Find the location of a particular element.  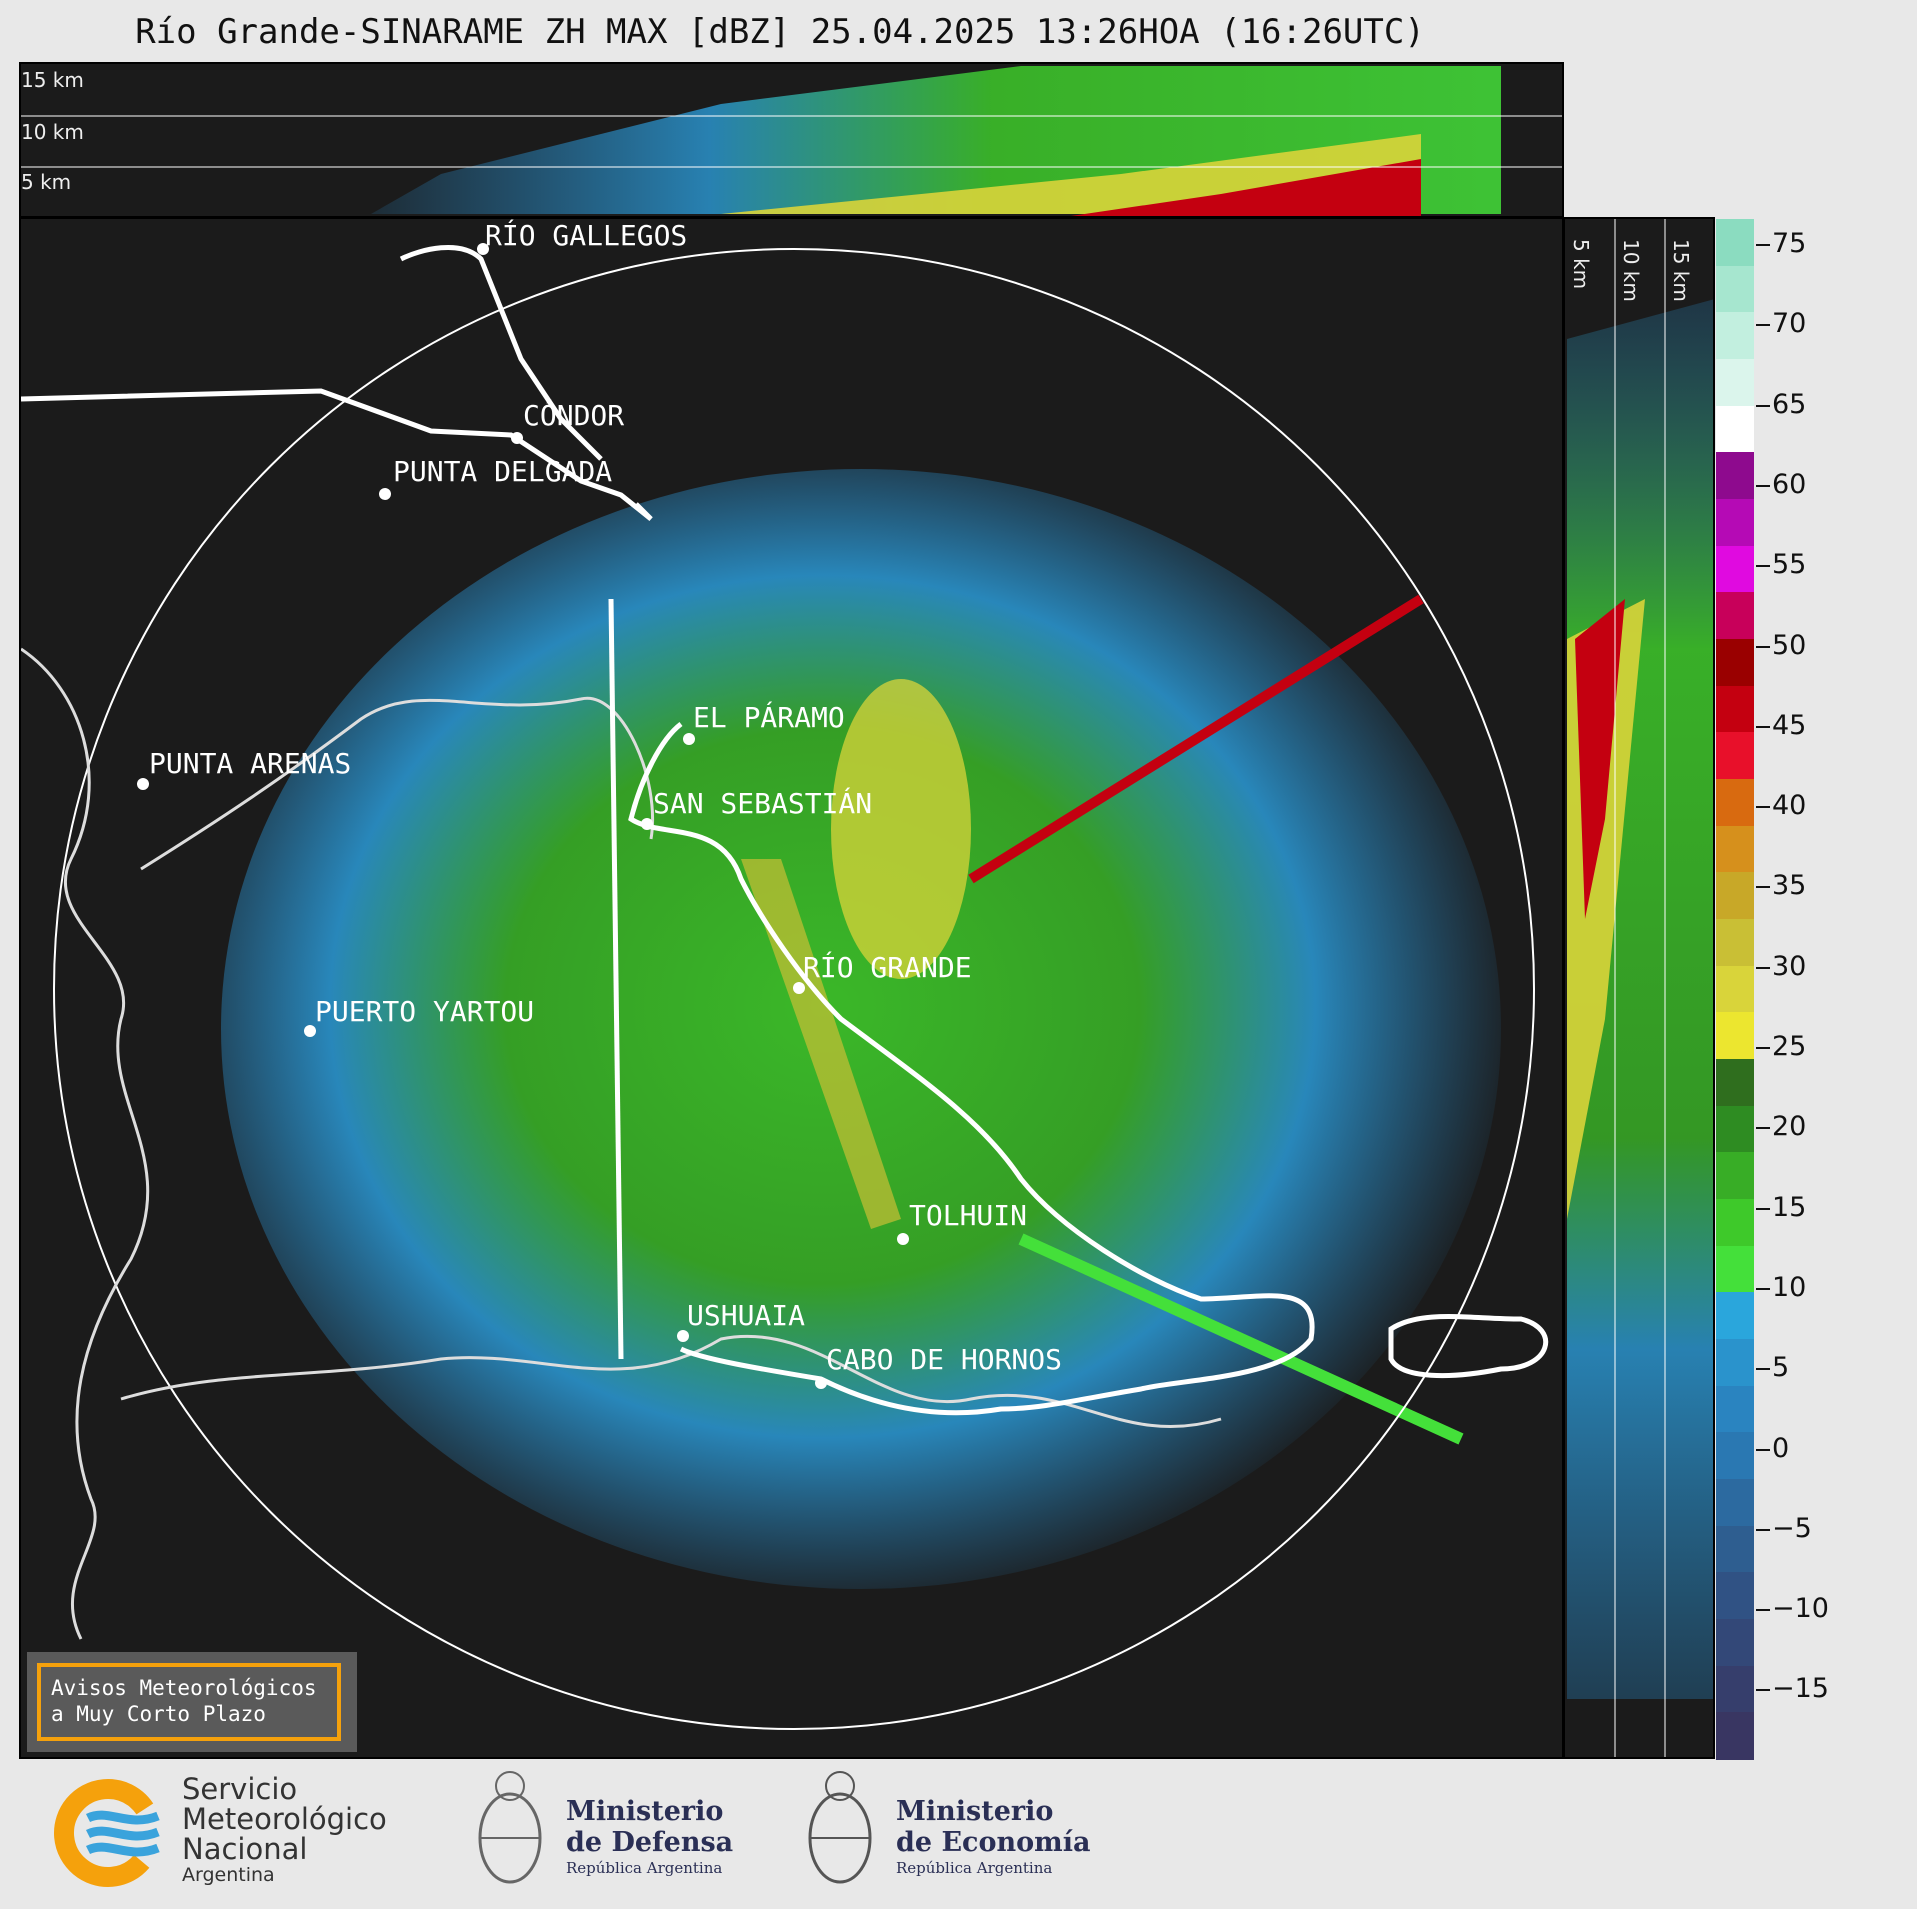

colorbar-tick-label: −10 is located at coordinates (1800, 1609).